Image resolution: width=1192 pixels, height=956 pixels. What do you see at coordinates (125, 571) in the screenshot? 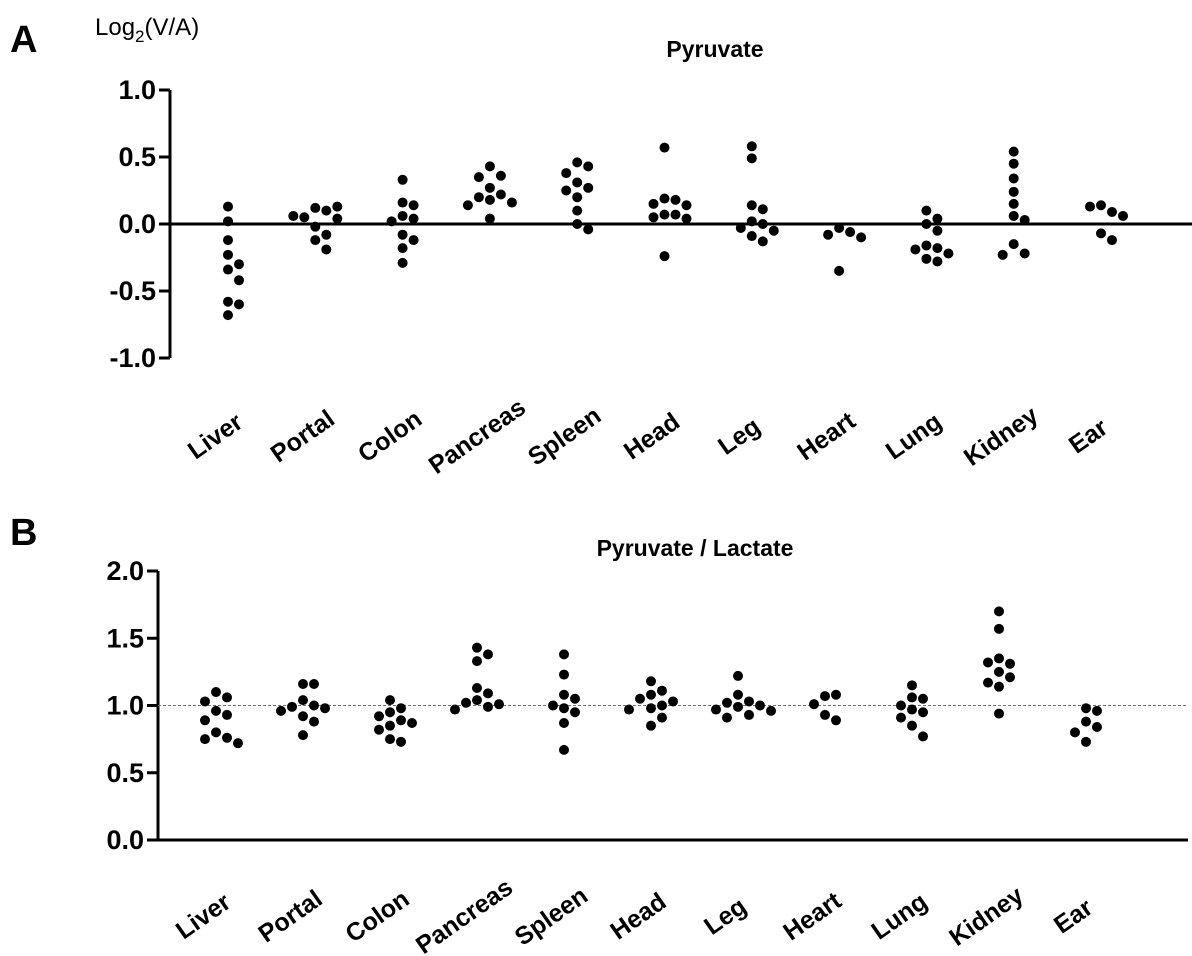
I see `y-tick-label: 2.0` at bounding box center [125, 571].